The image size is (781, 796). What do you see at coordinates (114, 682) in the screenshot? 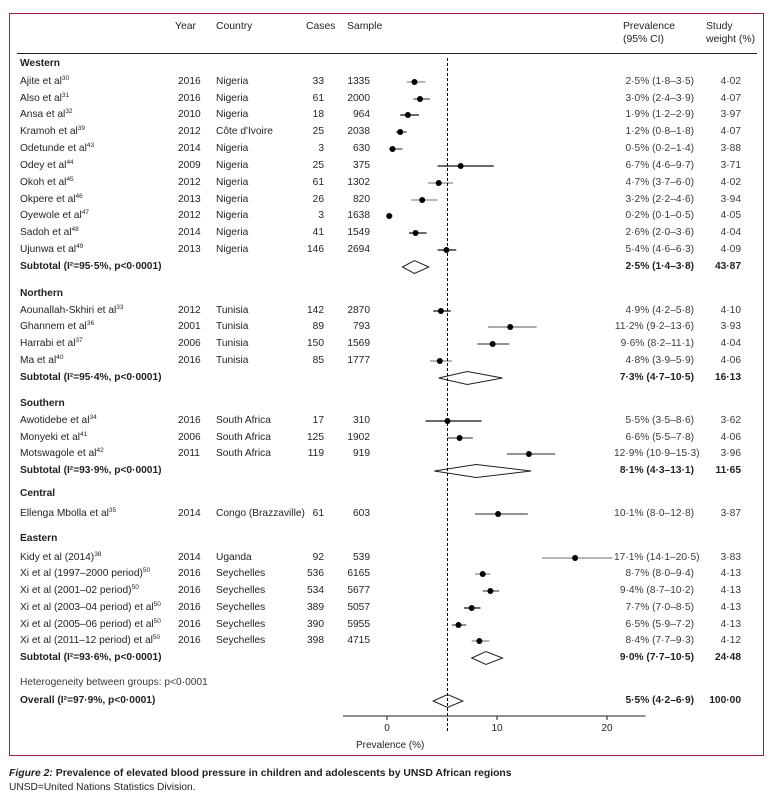
I see `heterogeneity-text: Heterogeneity between groups: p<0·0001` at bounding box center [114, 682].